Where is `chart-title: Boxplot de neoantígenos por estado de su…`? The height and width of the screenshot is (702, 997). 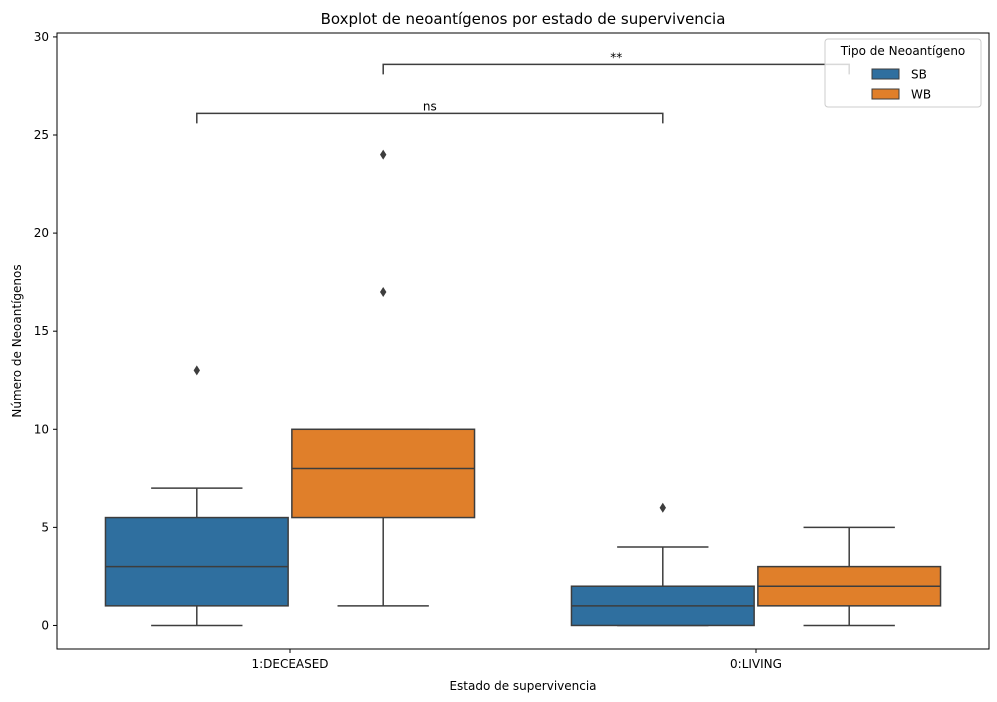
chart-title: Boxplot de neoantígenos por estado de su… is located at coordinates (523, 19).